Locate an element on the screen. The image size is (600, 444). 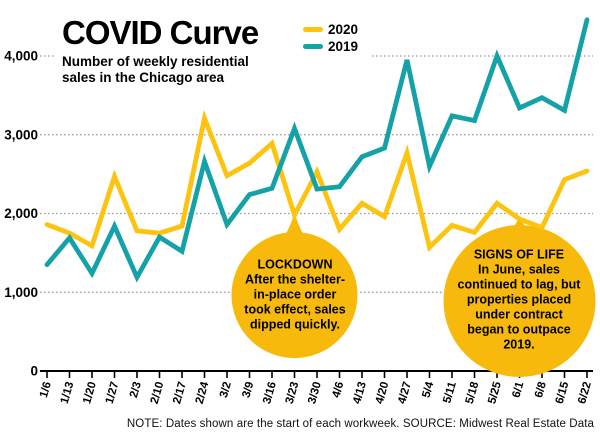
x-tick-label: 6/22 is located at coordinates (585, 393).